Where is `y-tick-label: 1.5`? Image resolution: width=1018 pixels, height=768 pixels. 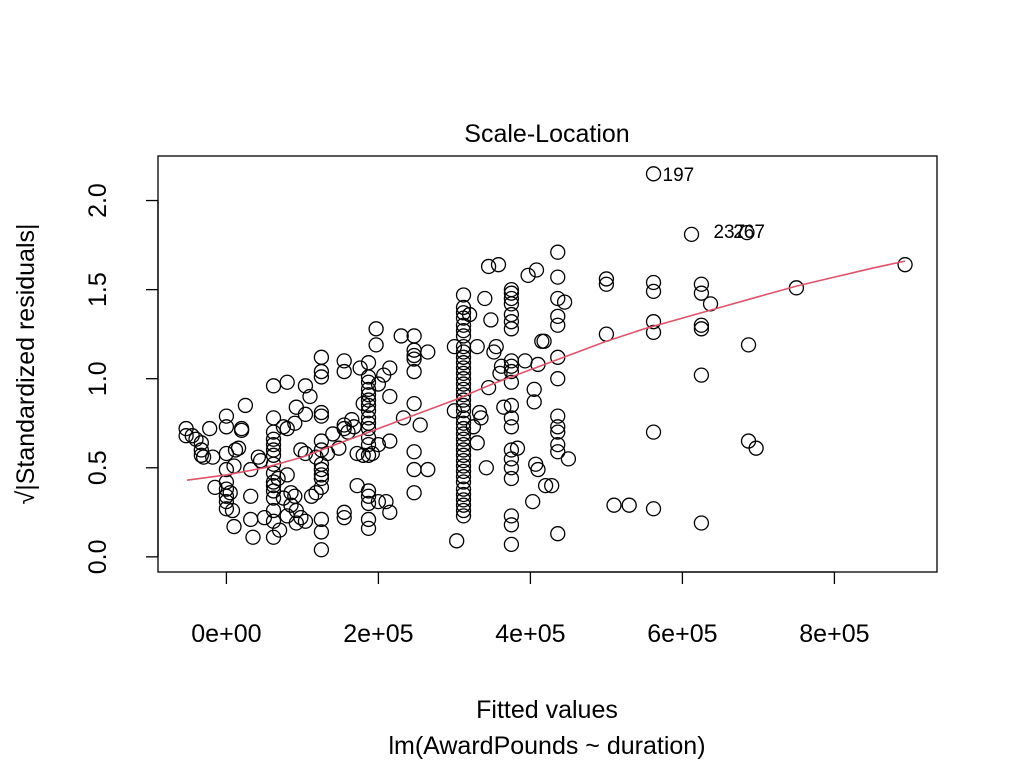 y-tick-label: 1.5 is located at coordinates (98, 289).